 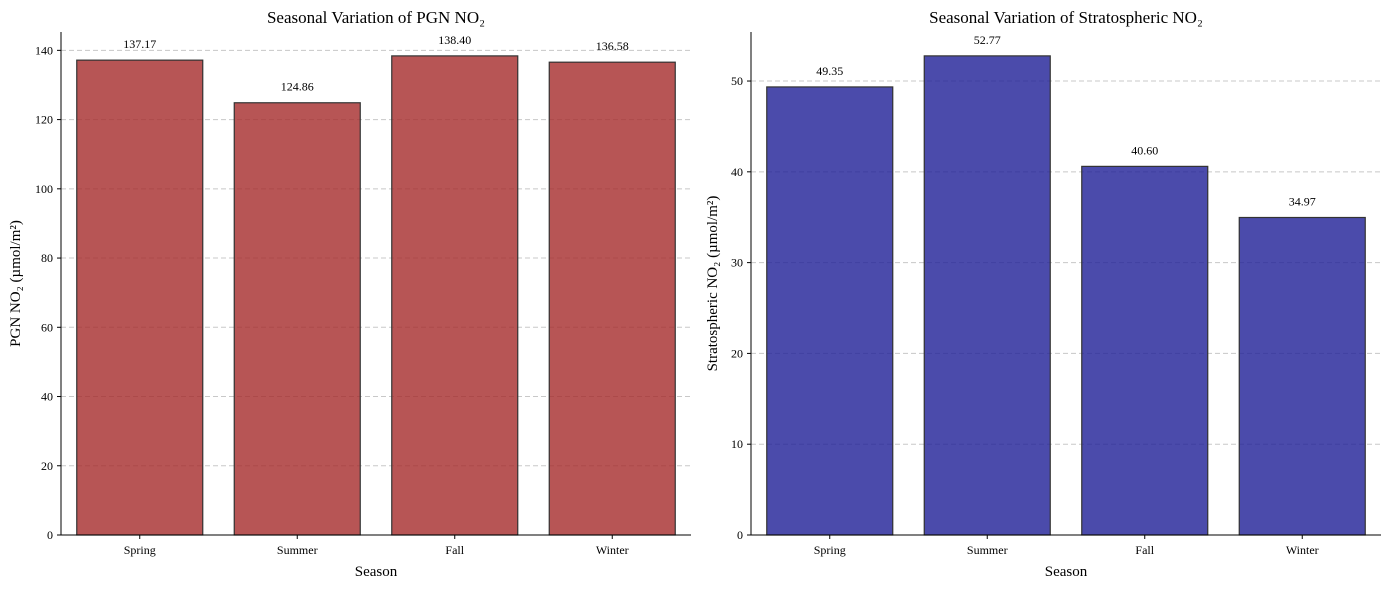 What do you see at coordinates (376, 17) in the screenshot?
I see `chart-title: Seasonal Variation of PGN NO₂` at bounding box center [376, 17].